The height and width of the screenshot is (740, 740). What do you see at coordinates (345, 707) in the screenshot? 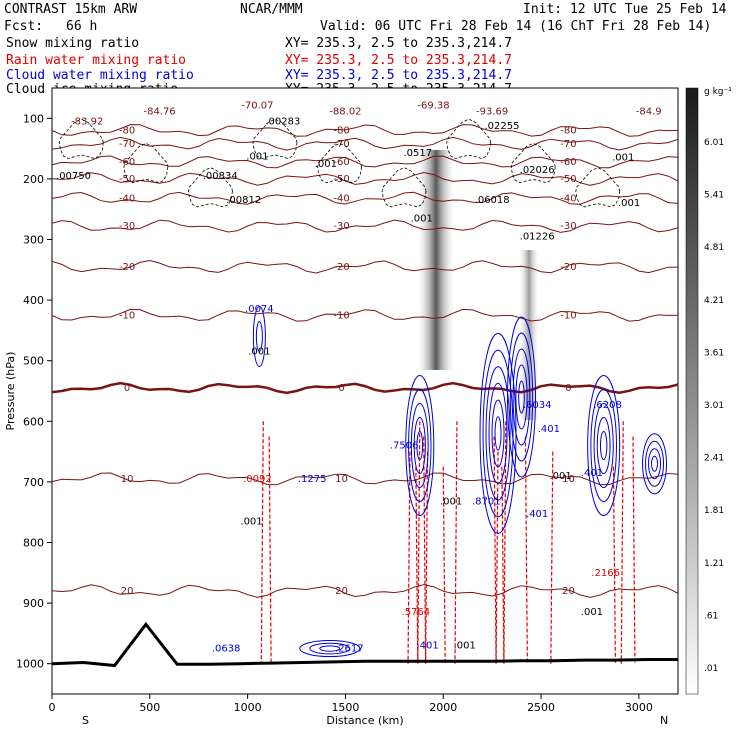
I see `x-tick-label: 1500` at bounding box center [345, 707].